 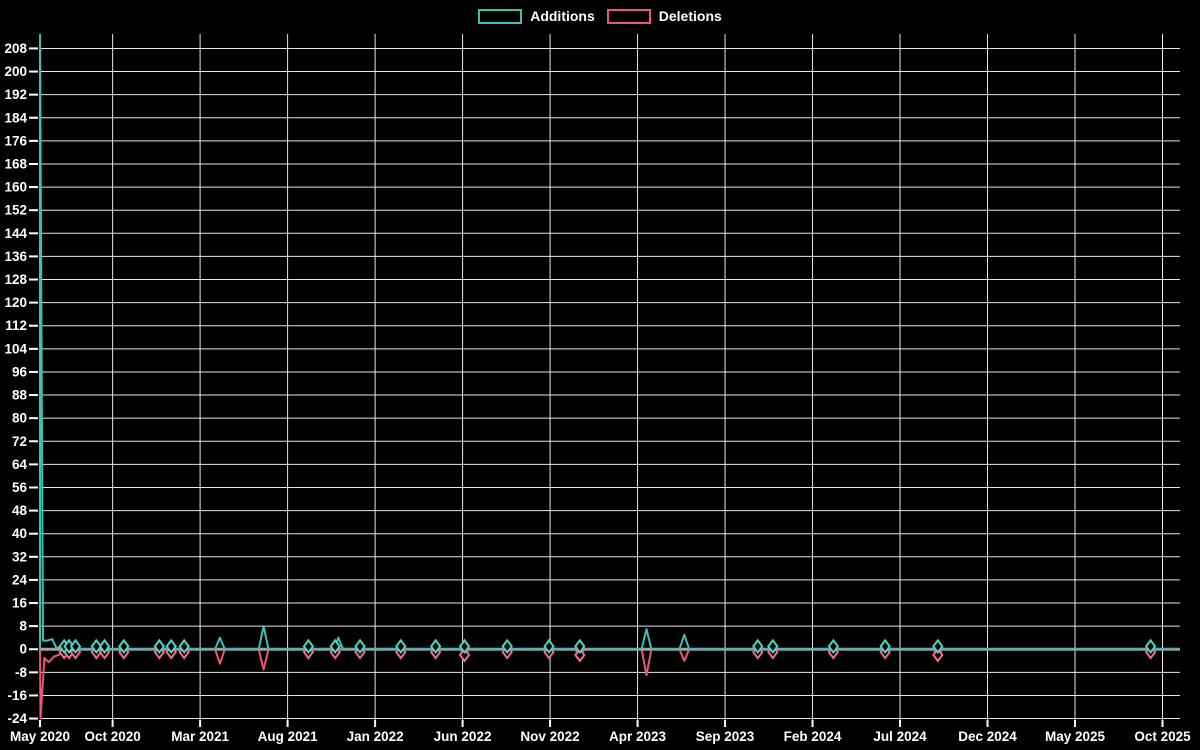 What do you see at coordinates (15, 94) in the screenshot?
I see `y-tick-label: 192` at bounding box center [15, 94].